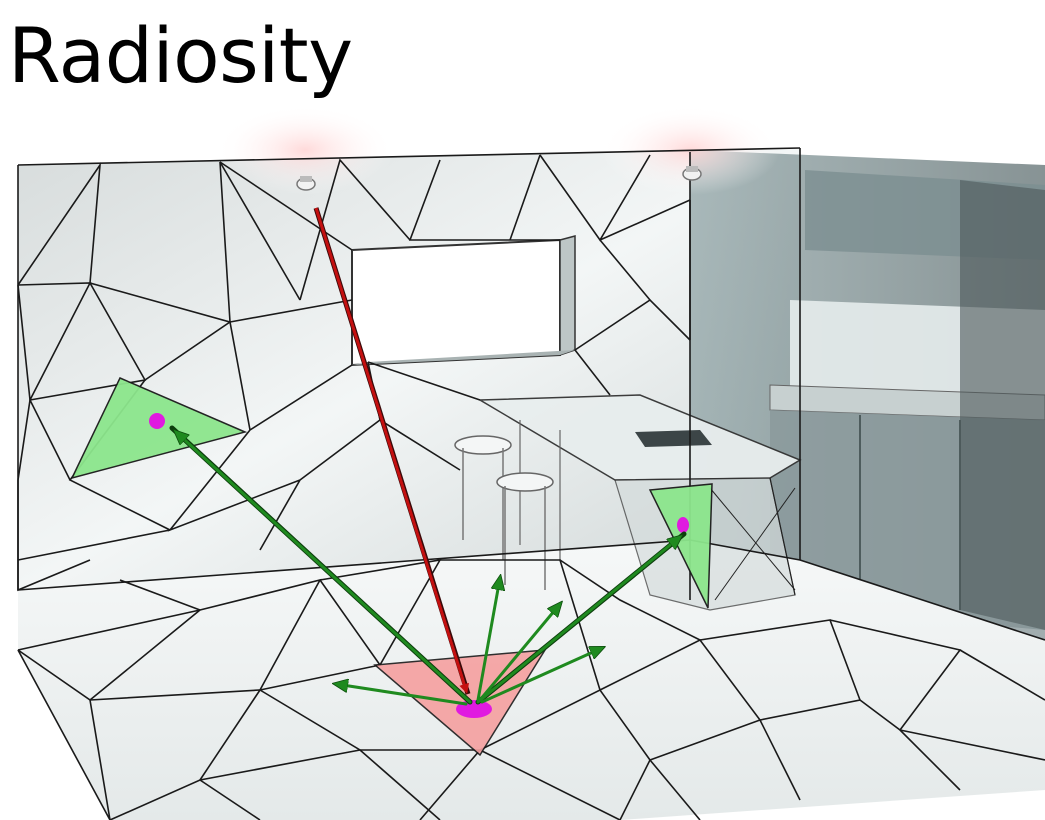 Image resolution: width=1045 pixels, height=820 pixels. Describe the element at coordinates (180, 55) in the screenshot. I see `slide-title: Radiosity` at that location.